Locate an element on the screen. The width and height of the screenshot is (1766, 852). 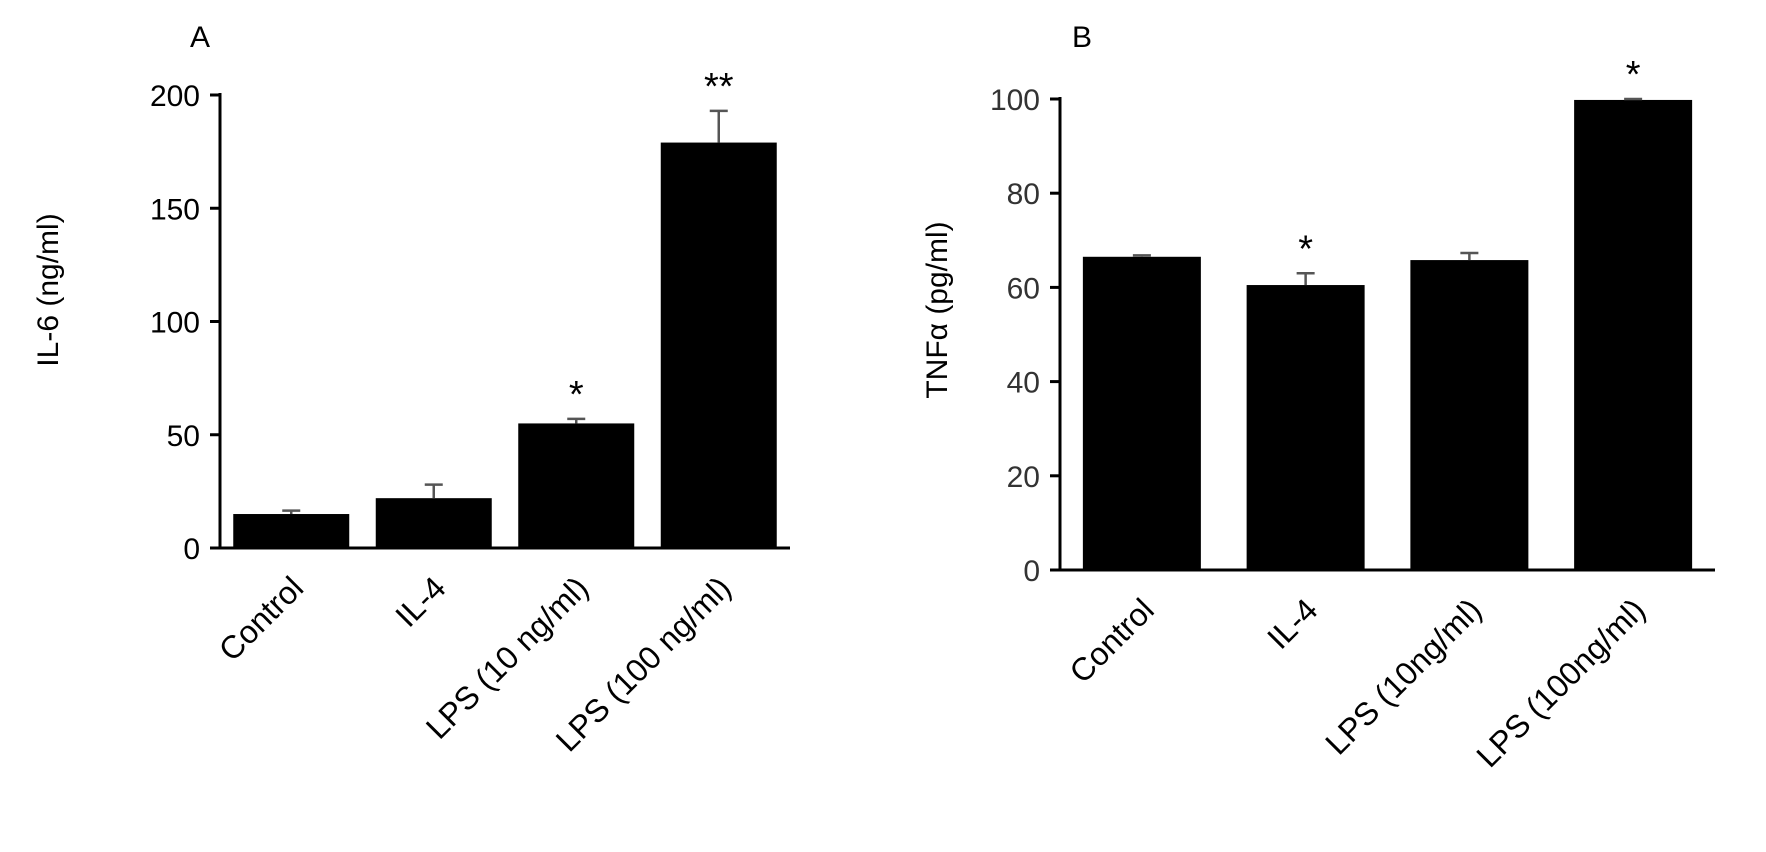
panel-b-significance-marks: ** is located at coordinates (1469, 162).